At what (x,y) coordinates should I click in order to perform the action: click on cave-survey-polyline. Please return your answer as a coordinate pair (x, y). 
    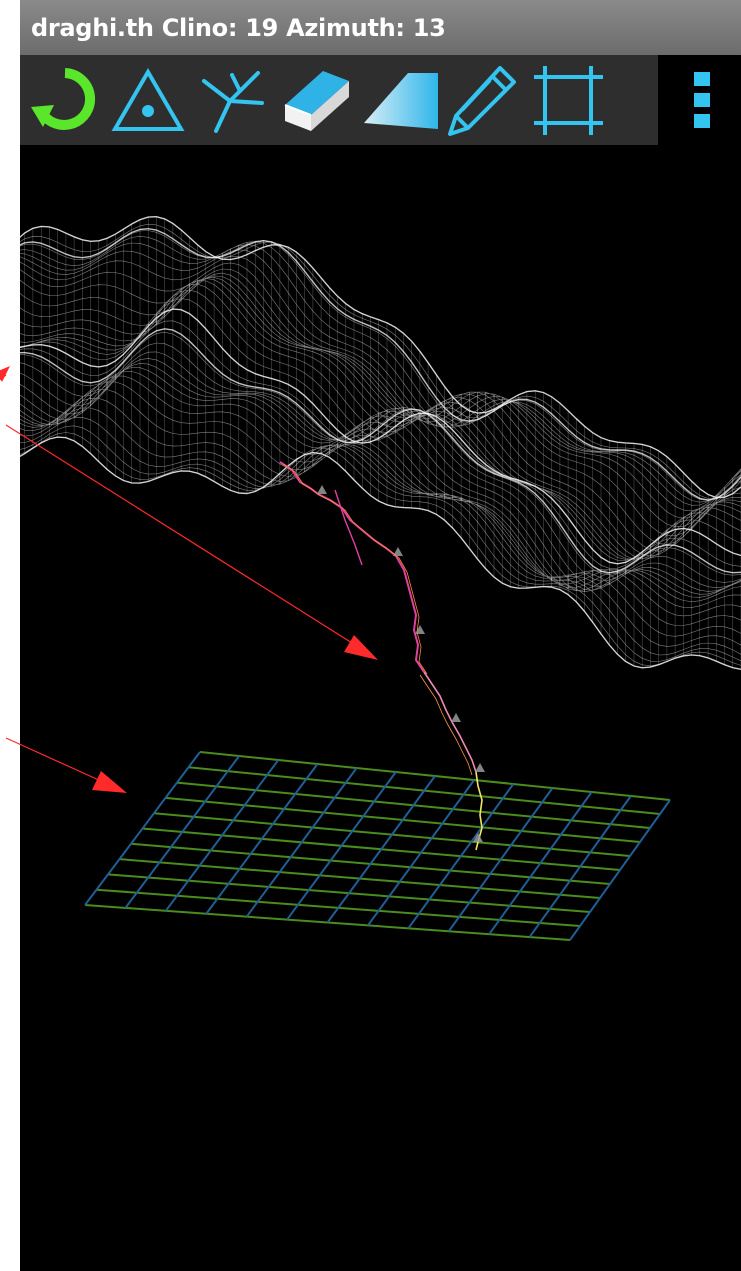
    Looking at the image, I should click on (382, 656).